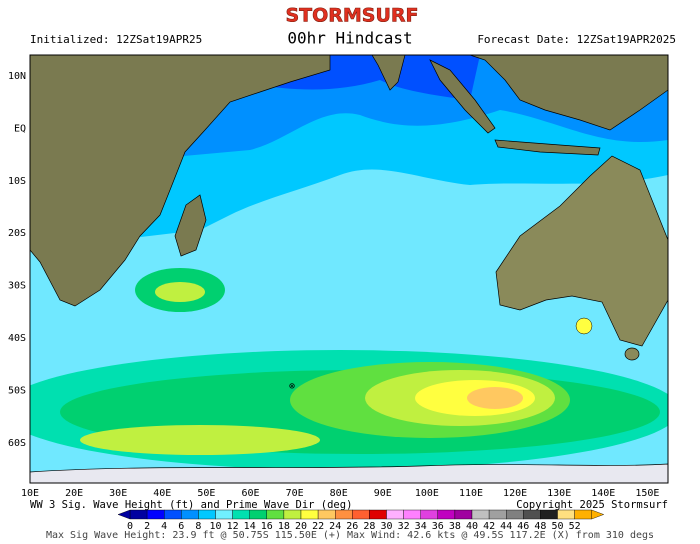  What do you see at coordinates (339, 493) in the screenshot?
I see `lon-label: 80E` at bounding box center [339, 493].